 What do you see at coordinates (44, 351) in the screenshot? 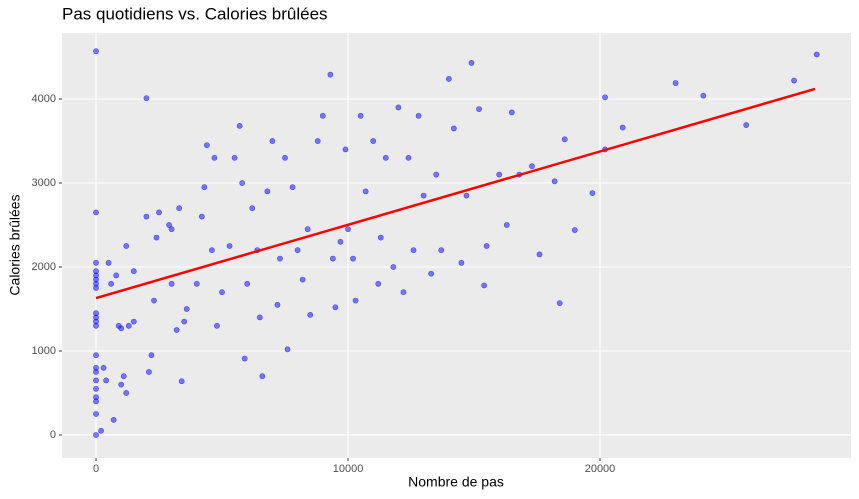
I see `y-tick-label: 1000` at bounding box center [44, 351].